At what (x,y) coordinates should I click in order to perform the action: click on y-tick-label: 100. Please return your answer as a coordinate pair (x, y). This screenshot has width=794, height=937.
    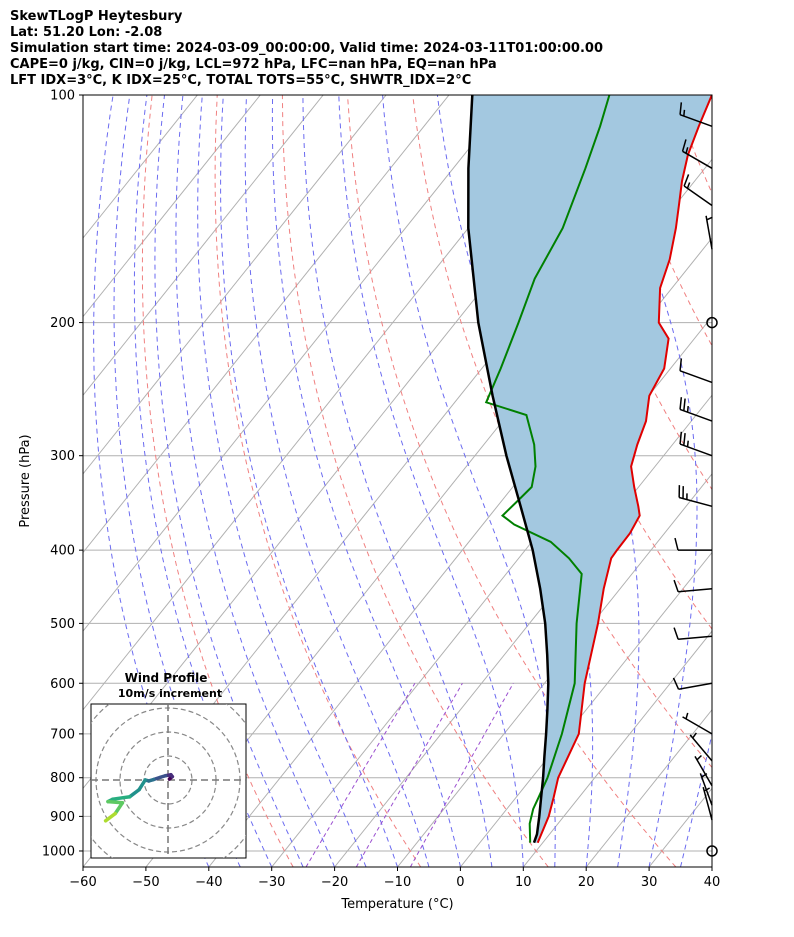
    Looking at the image, I should click on (62, 96).